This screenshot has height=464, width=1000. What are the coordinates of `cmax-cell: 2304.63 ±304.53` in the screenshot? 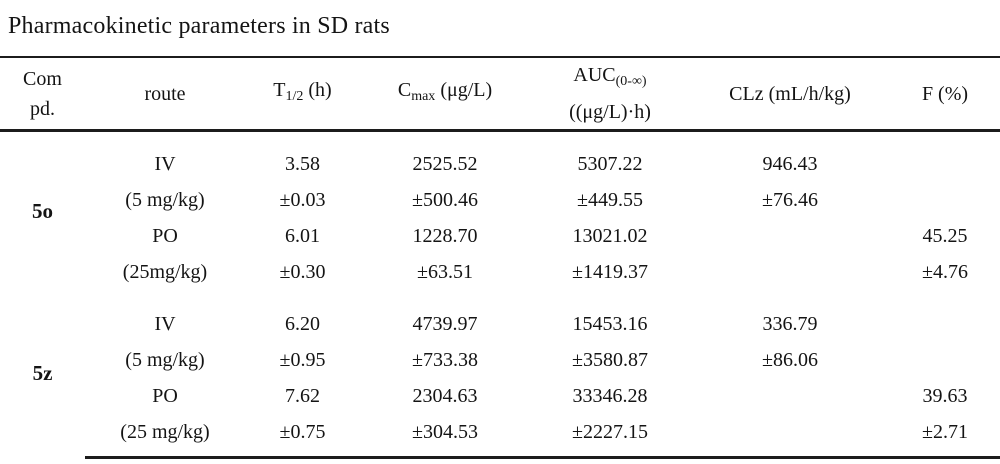 It's located at (445, 418).